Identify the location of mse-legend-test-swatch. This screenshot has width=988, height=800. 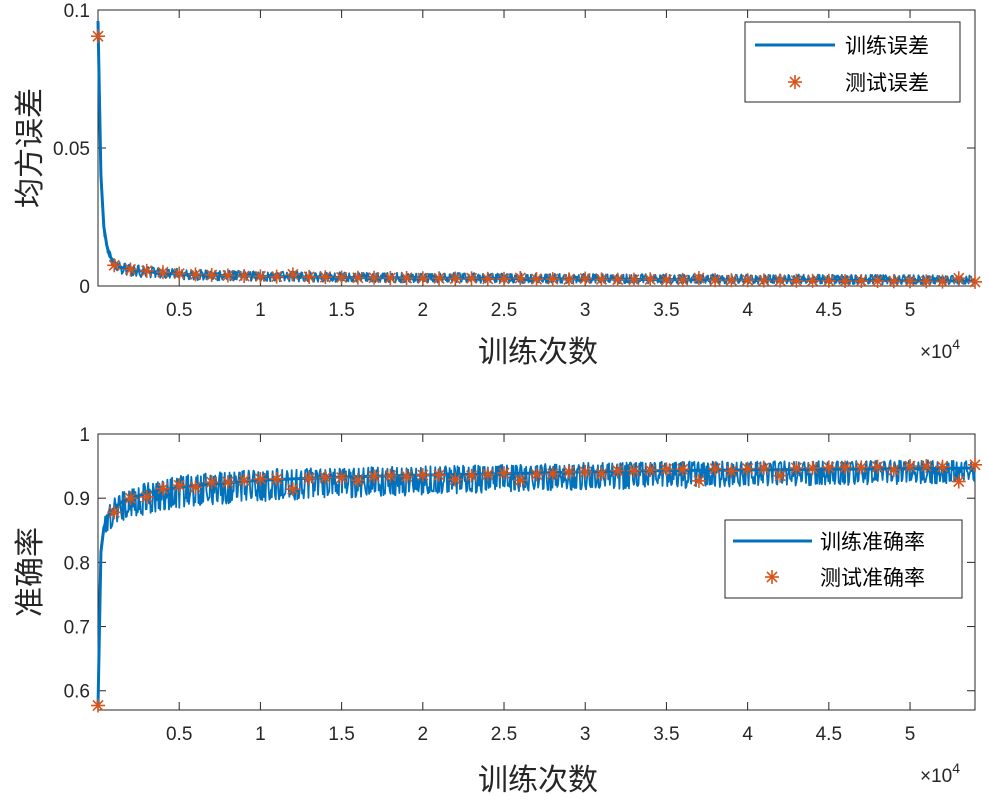
(795, 82).